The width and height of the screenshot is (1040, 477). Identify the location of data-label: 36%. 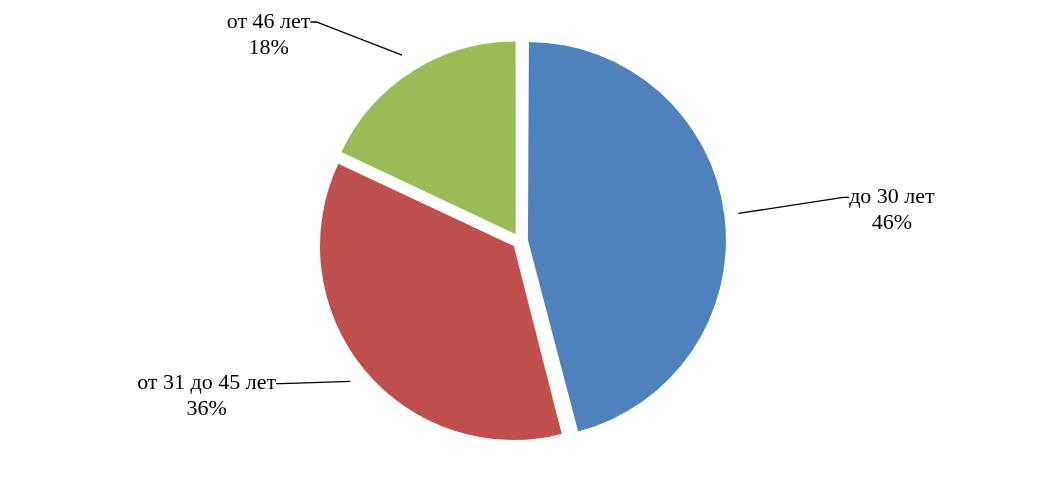
(206, 408).